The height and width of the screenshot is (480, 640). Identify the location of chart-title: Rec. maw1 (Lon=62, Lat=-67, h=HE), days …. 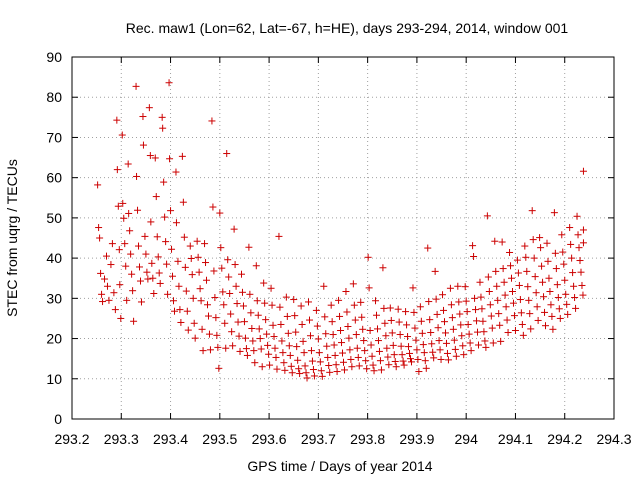
(347, 28).